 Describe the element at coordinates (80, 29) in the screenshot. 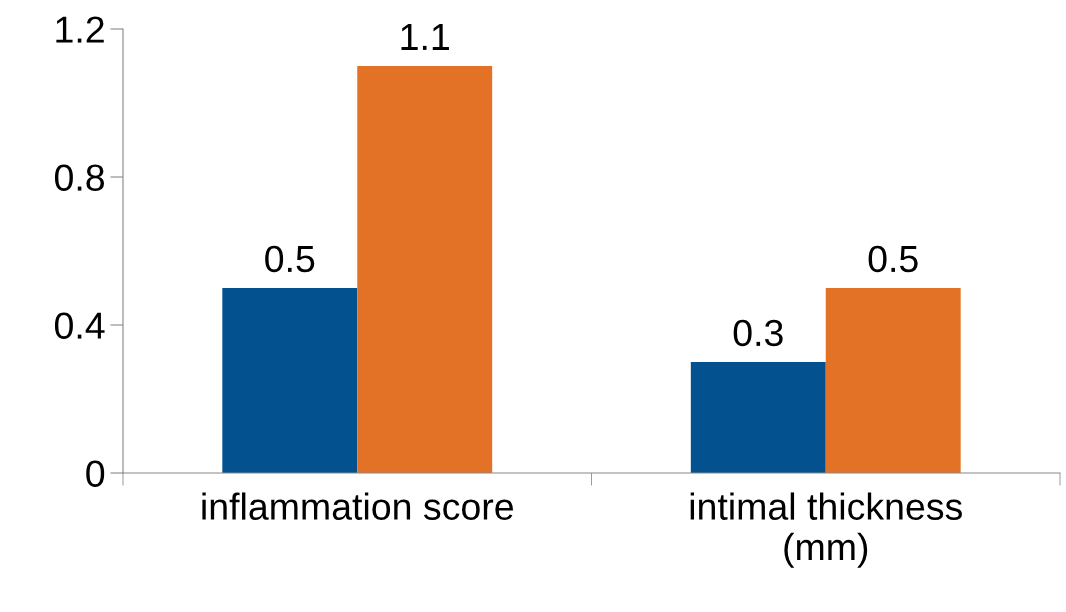

I see `y-tick-label: 1.2` at that location.